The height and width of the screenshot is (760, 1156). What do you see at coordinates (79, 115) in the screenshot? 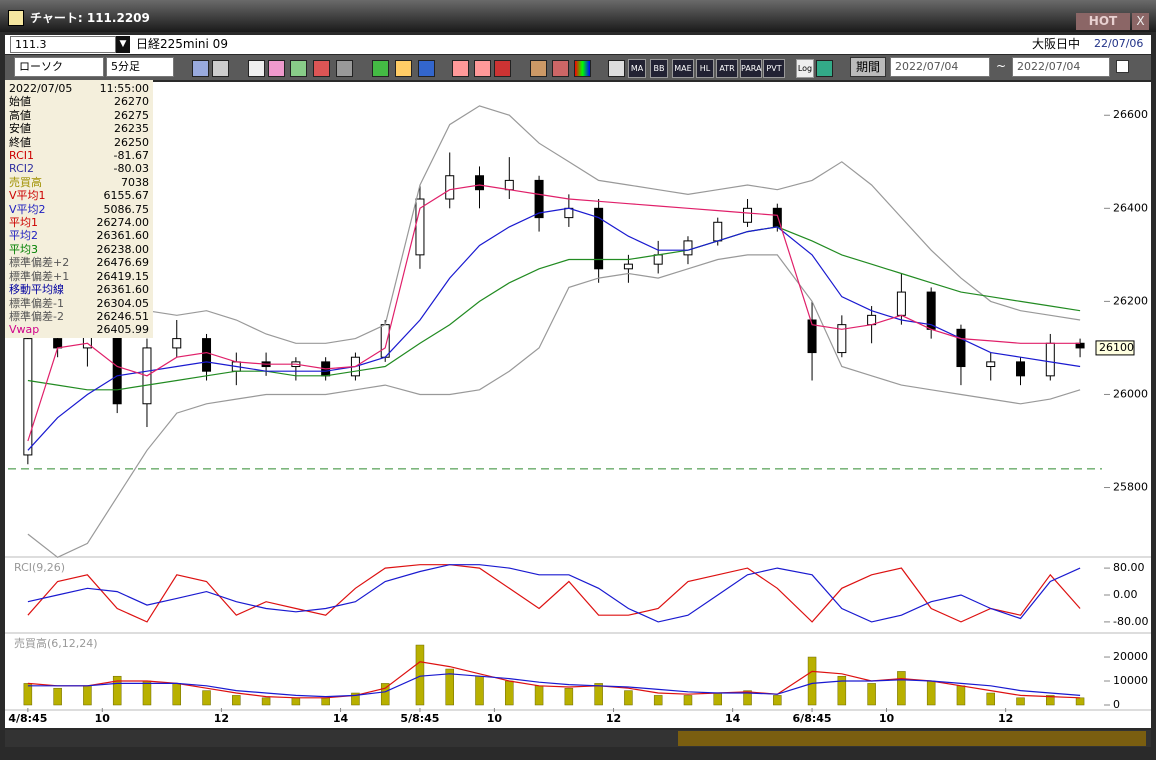
I see `info-row: 高値 26275` at bounding box center [79, 115].